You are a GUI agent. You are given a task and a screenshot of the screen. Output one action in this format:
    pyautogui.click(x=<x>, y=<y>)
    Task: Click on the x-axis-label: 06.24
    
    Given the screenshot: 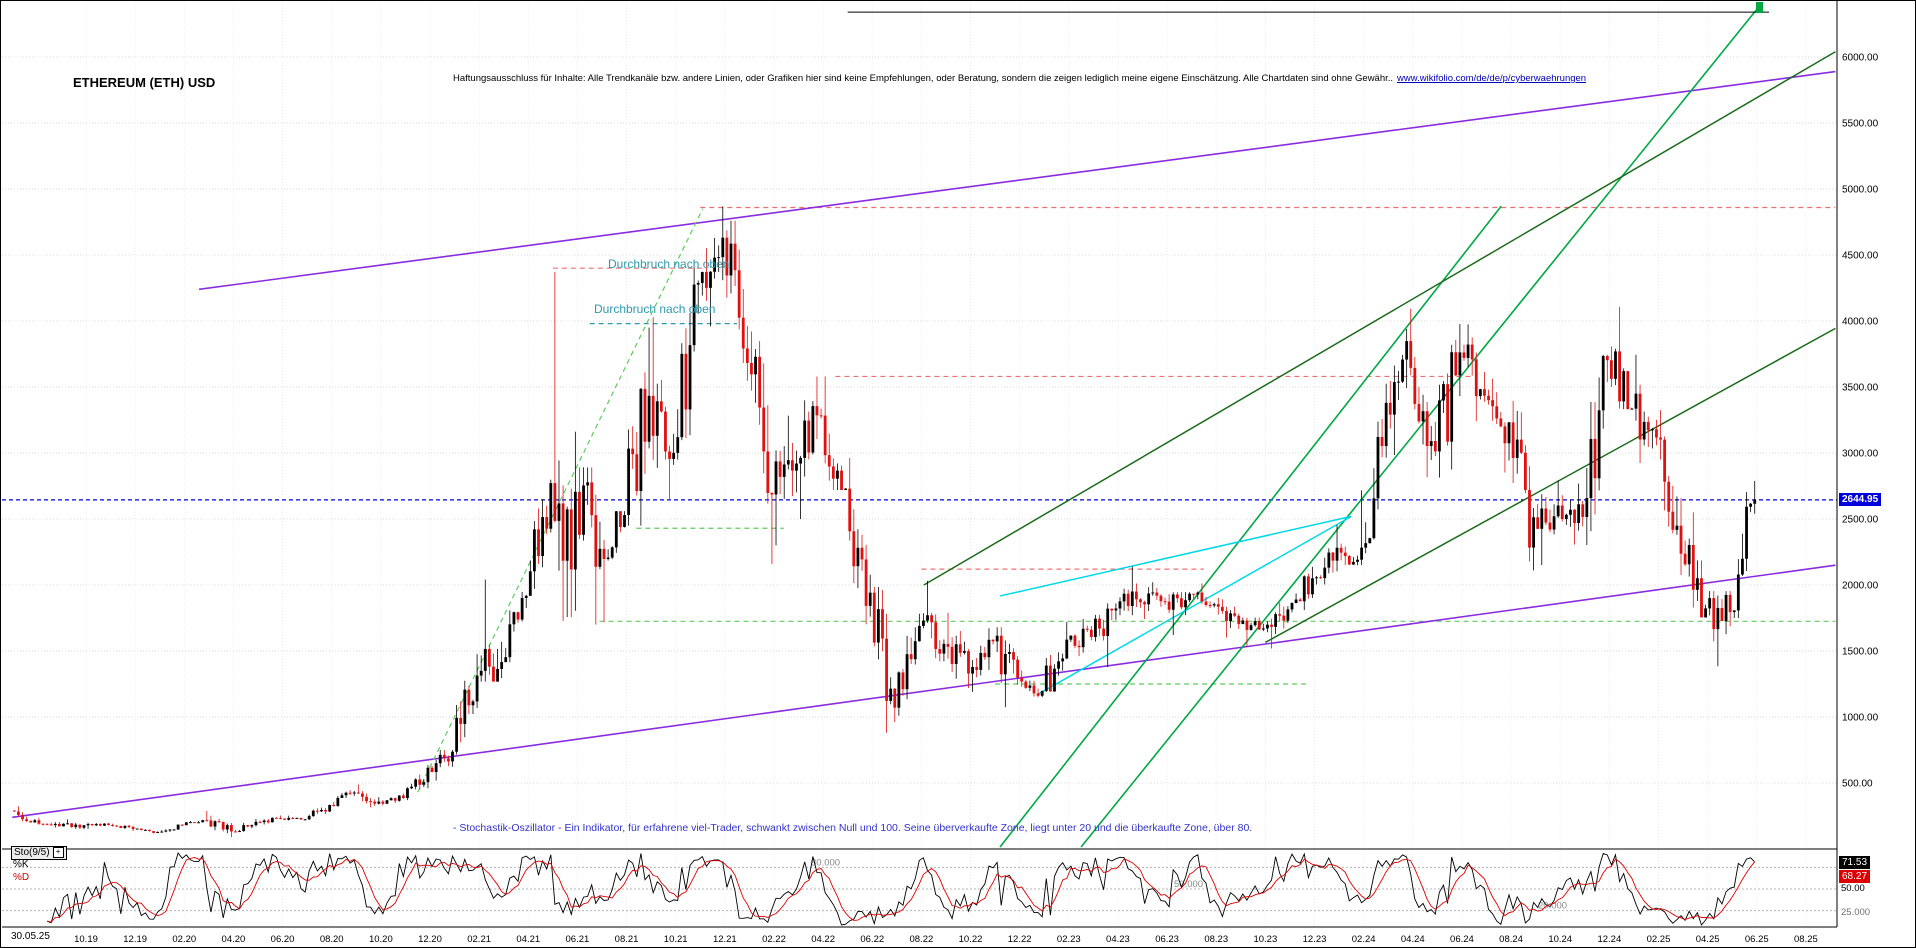 What is the action you would take?
    pyautogui.click(x=1462, y=939)
    